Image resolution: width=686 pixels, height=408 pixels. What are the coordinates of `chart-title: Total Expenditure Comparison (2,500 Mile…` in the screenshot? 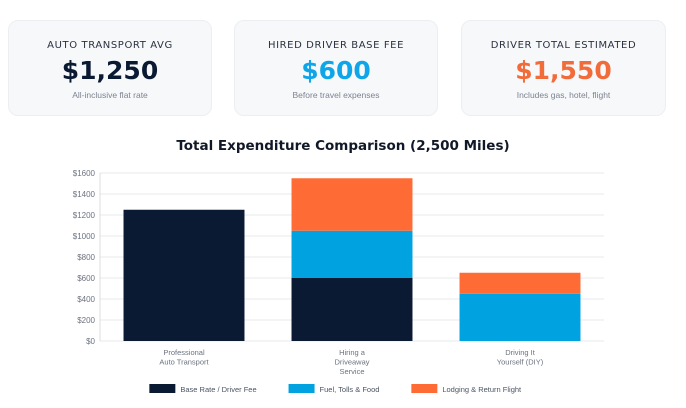 It's located at (343, 146).